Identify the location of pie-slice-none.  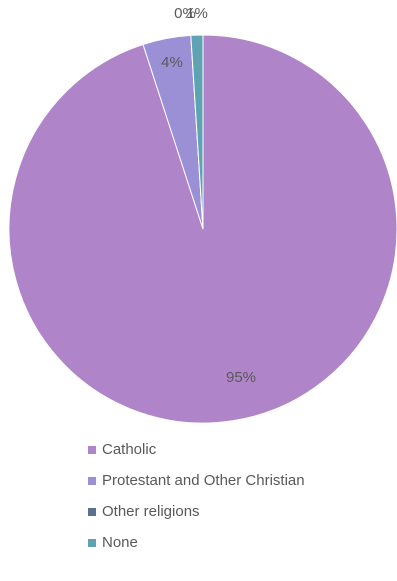
(197, 132).